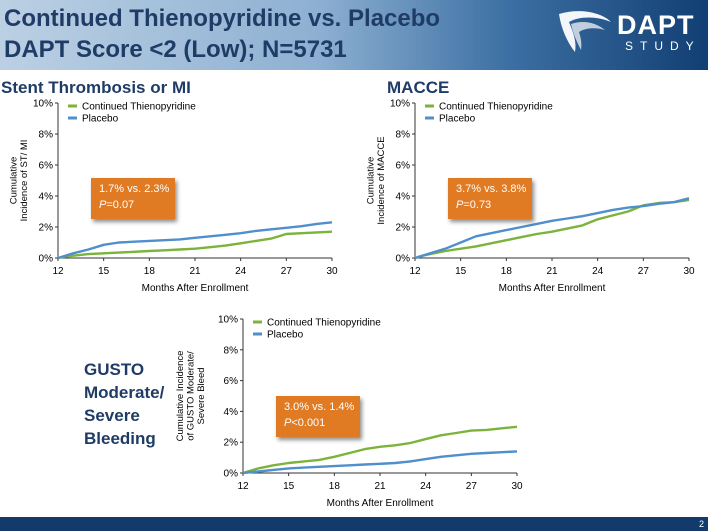 The width and height of the screenshot is (708, 531). Describe the element at coordinates (133, 198) in the screenshot. I see `chart1-stats-box: 1.7% vs. 2.3% P=0.07` at that location.